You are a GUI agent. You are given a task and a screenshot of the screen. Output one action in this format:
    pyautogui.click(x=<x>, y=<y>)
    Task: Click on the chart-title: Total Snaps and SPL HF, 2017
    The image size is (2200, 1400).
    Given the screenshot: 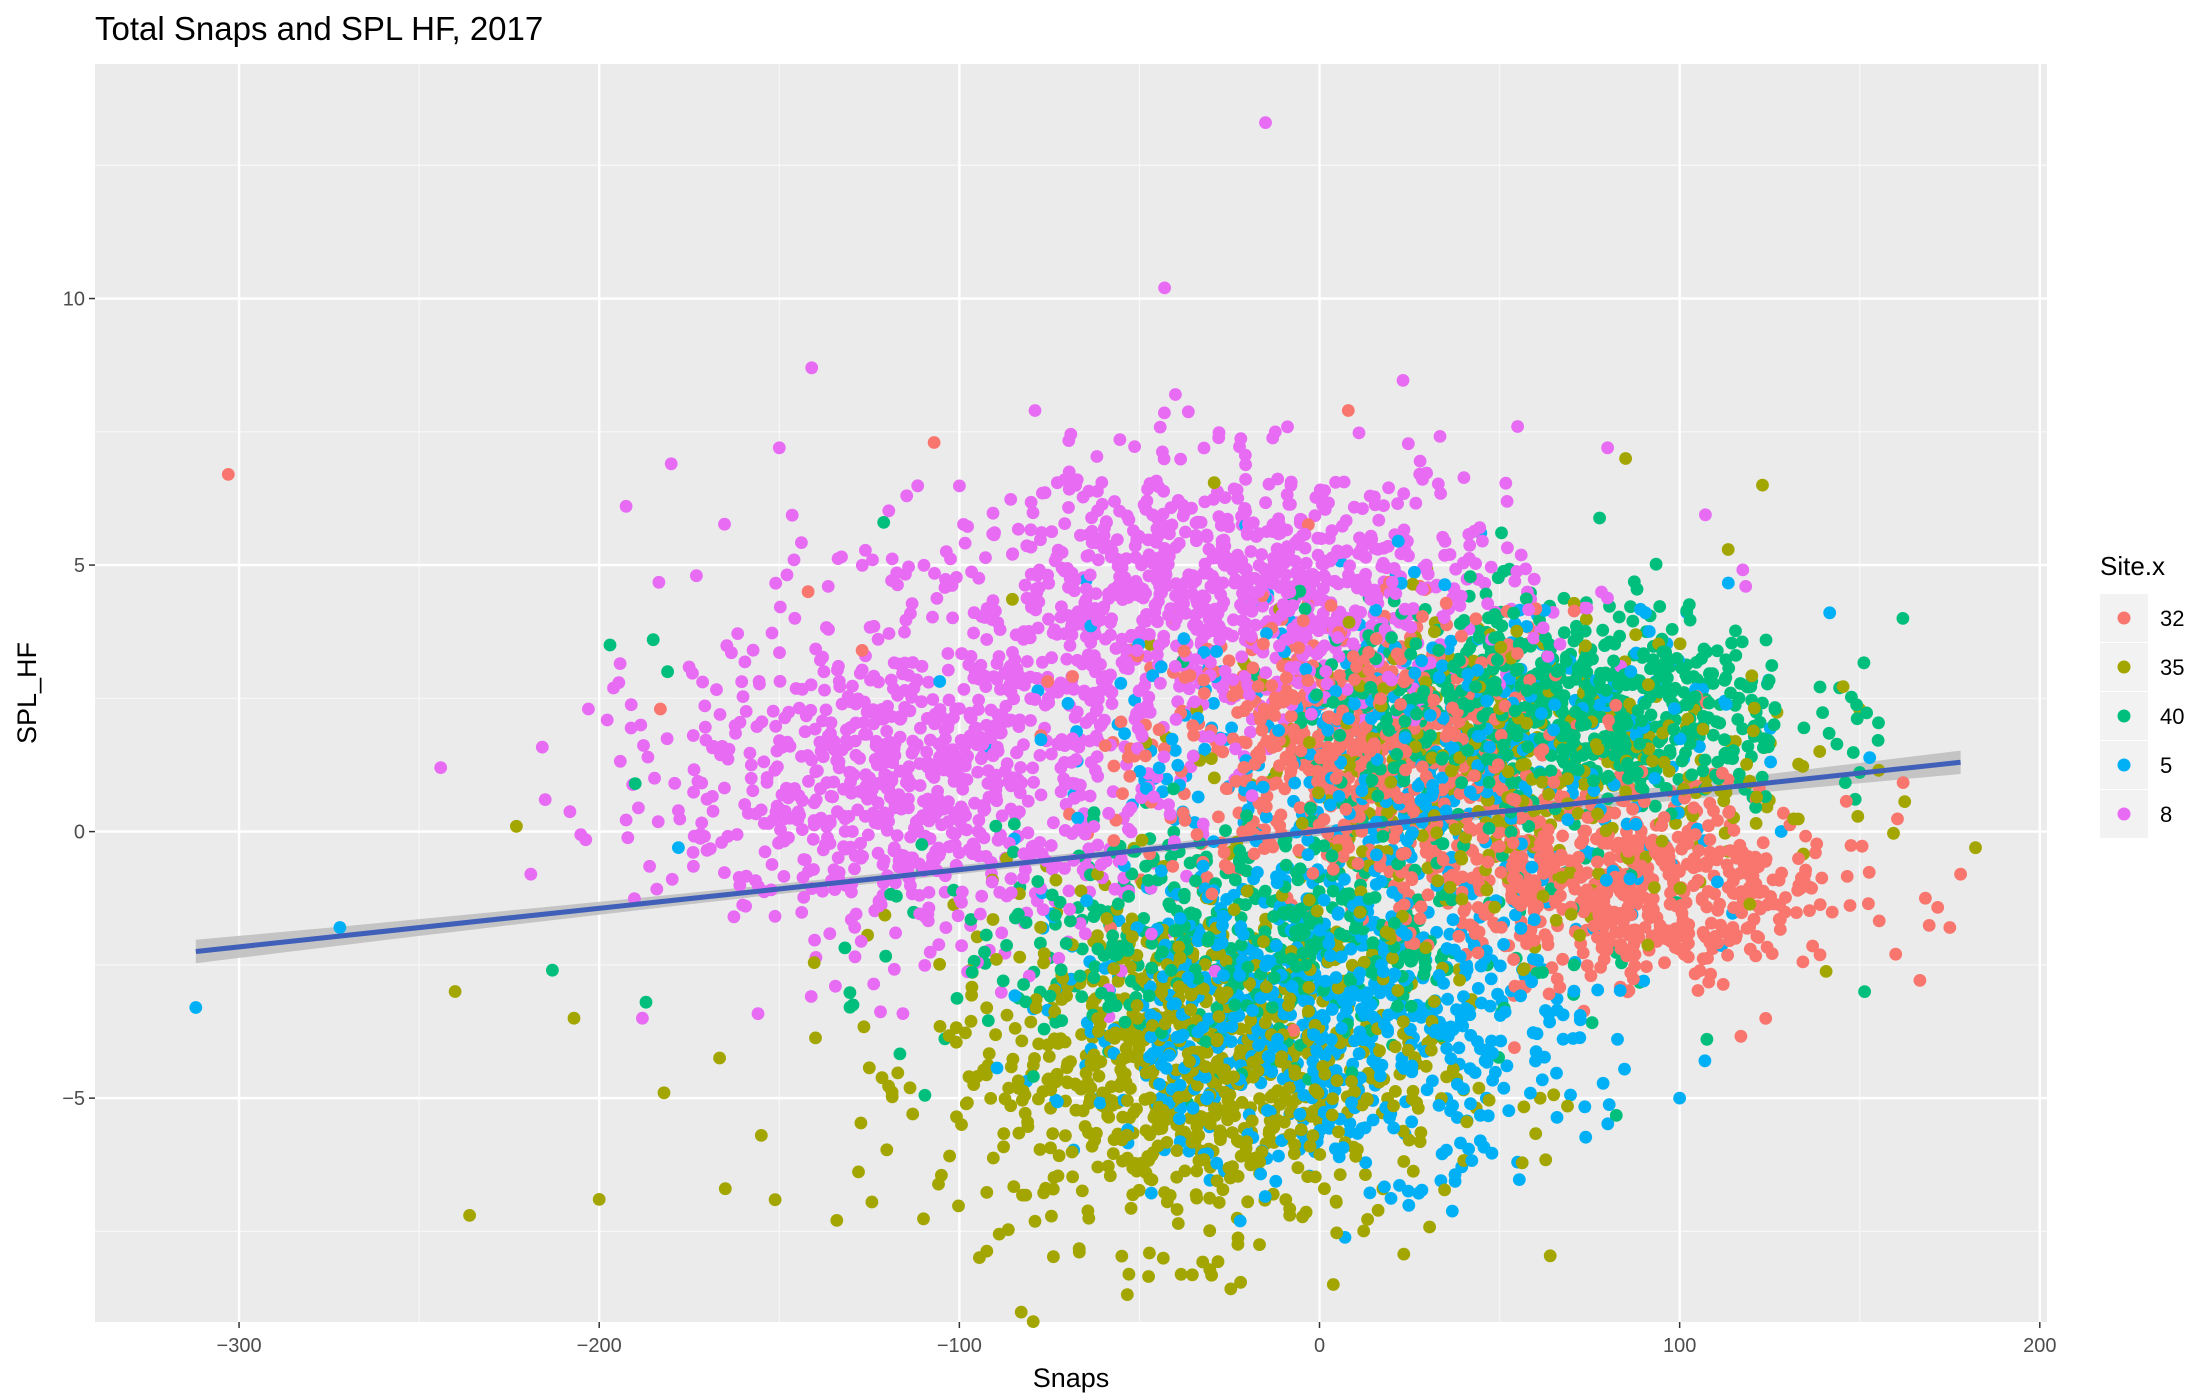 What is the action you would take?
    pyautogui.click(x=319, y=28)
    